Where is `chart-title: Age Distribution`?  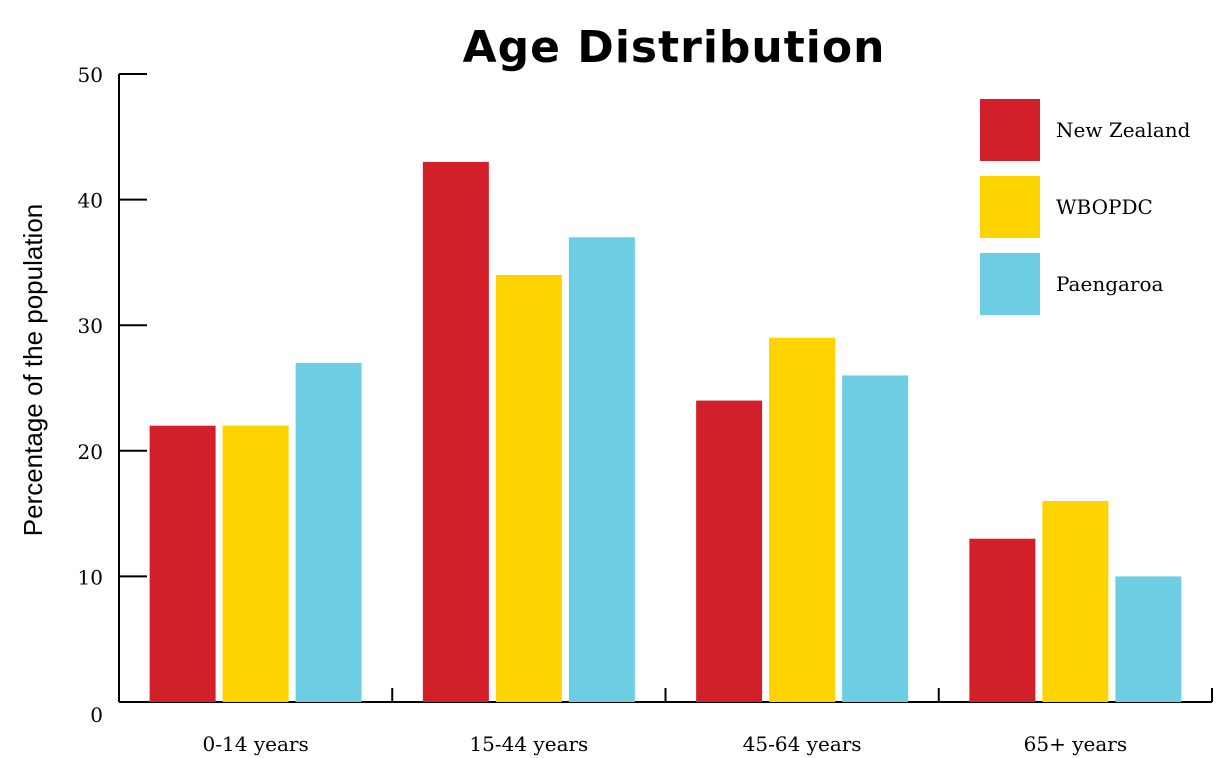
chart-title: Age Distribution is located at coordinates (674, 47).